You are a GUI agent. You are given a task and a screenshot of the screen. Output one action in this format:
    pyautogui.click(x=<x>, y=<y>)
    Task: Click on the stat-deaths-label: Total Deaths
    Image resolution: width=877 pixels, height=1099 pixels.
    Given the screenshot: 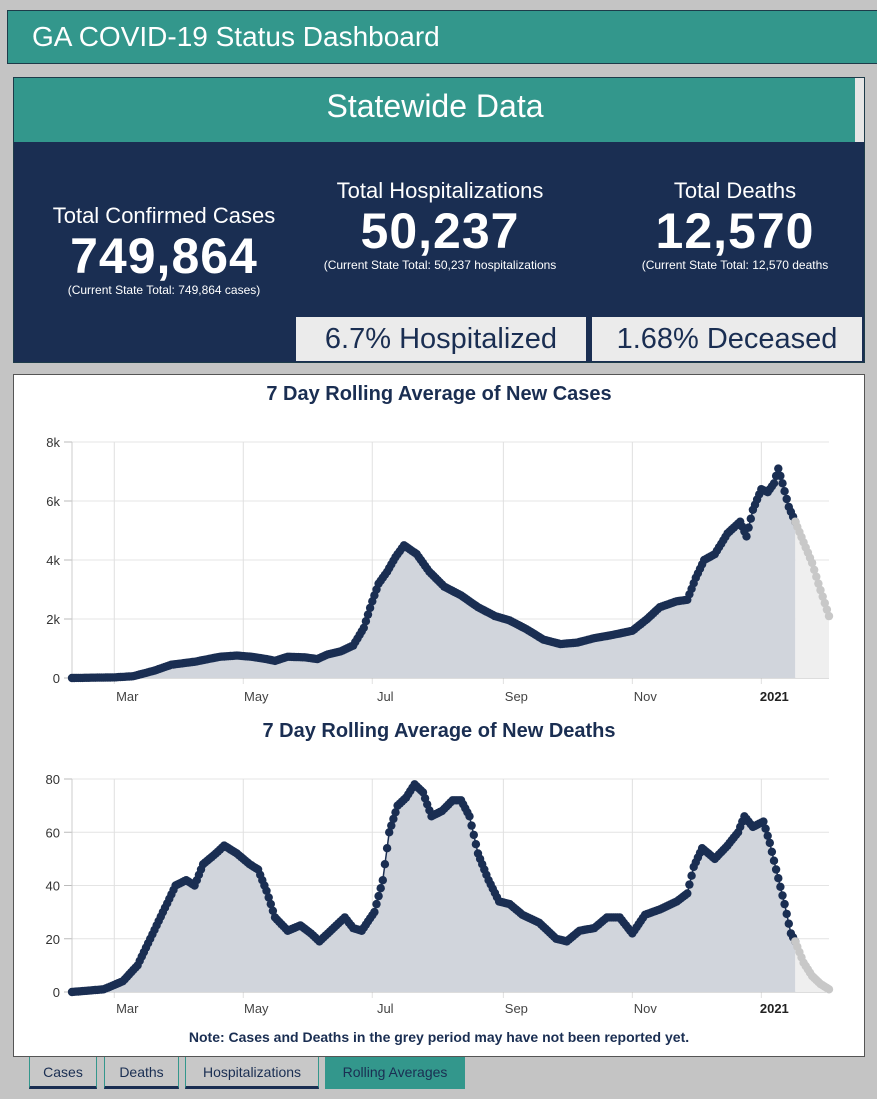 What is the action you would take?
    pyautogui.click(x=735, y=190)
    